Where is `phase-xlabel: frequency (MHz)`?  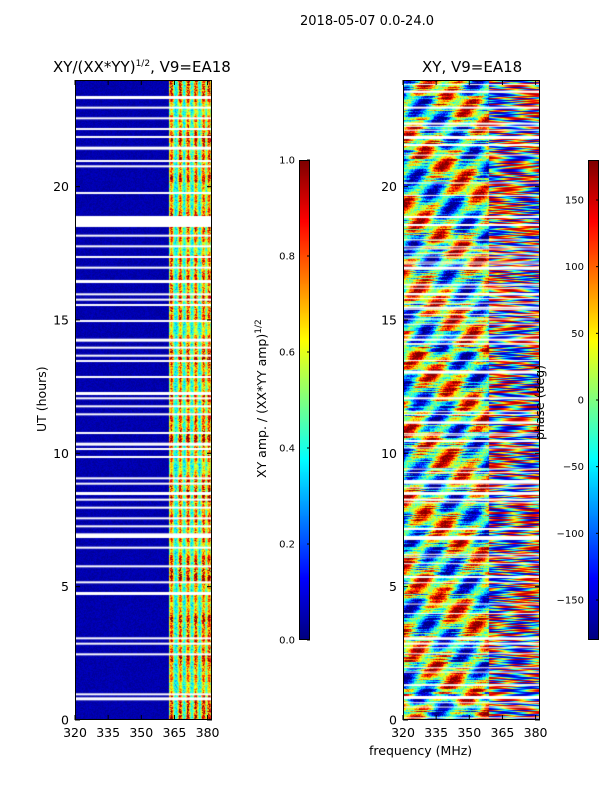 phase-xlabel: frequency (MHz) is located at coordinates (421, 750).